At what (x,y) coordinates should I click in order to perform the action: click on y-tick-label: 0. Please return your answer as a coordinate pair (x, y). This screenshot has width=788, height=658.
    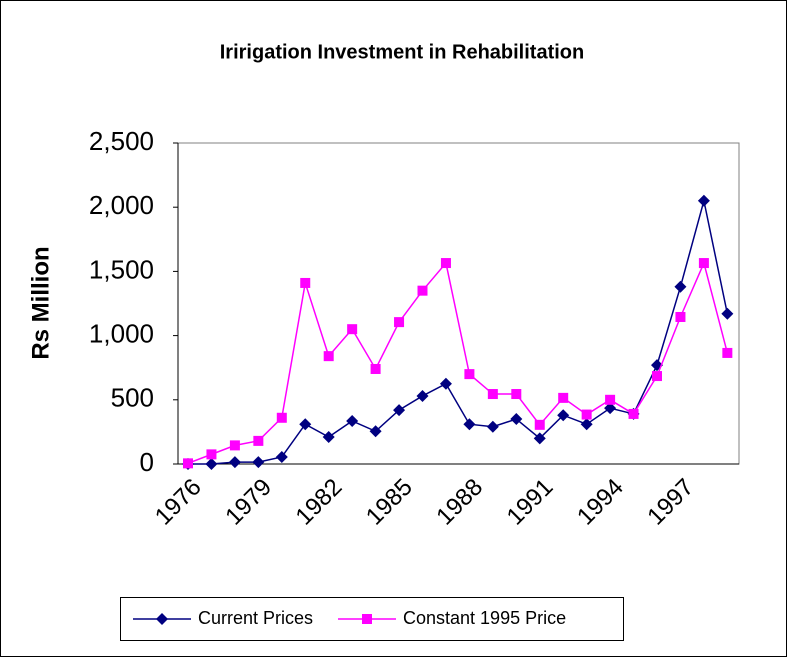
    Looking at the image, I should click on (147, 462).